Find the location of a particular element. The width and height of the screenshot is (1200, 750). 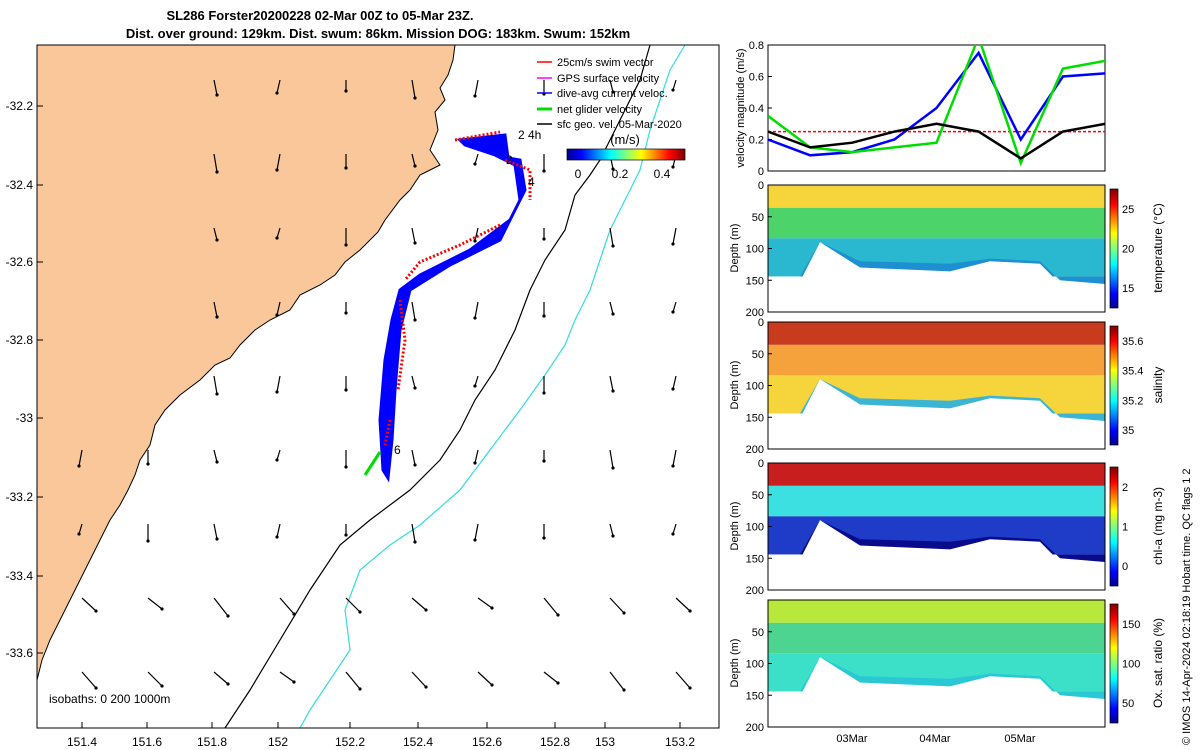

colorbar-bar is located at coordinates (626, 154).